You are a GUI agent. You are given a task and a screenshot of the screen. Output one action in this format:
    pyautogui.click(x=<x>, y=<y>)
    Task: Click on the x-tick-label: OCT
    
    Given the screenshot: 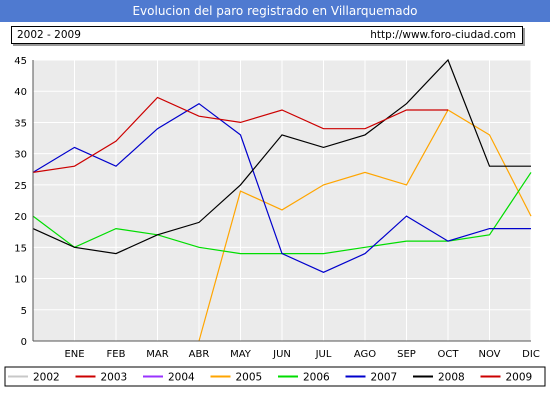 What is the action you would take?
    pyautogui.click(x=449, y=354)
    